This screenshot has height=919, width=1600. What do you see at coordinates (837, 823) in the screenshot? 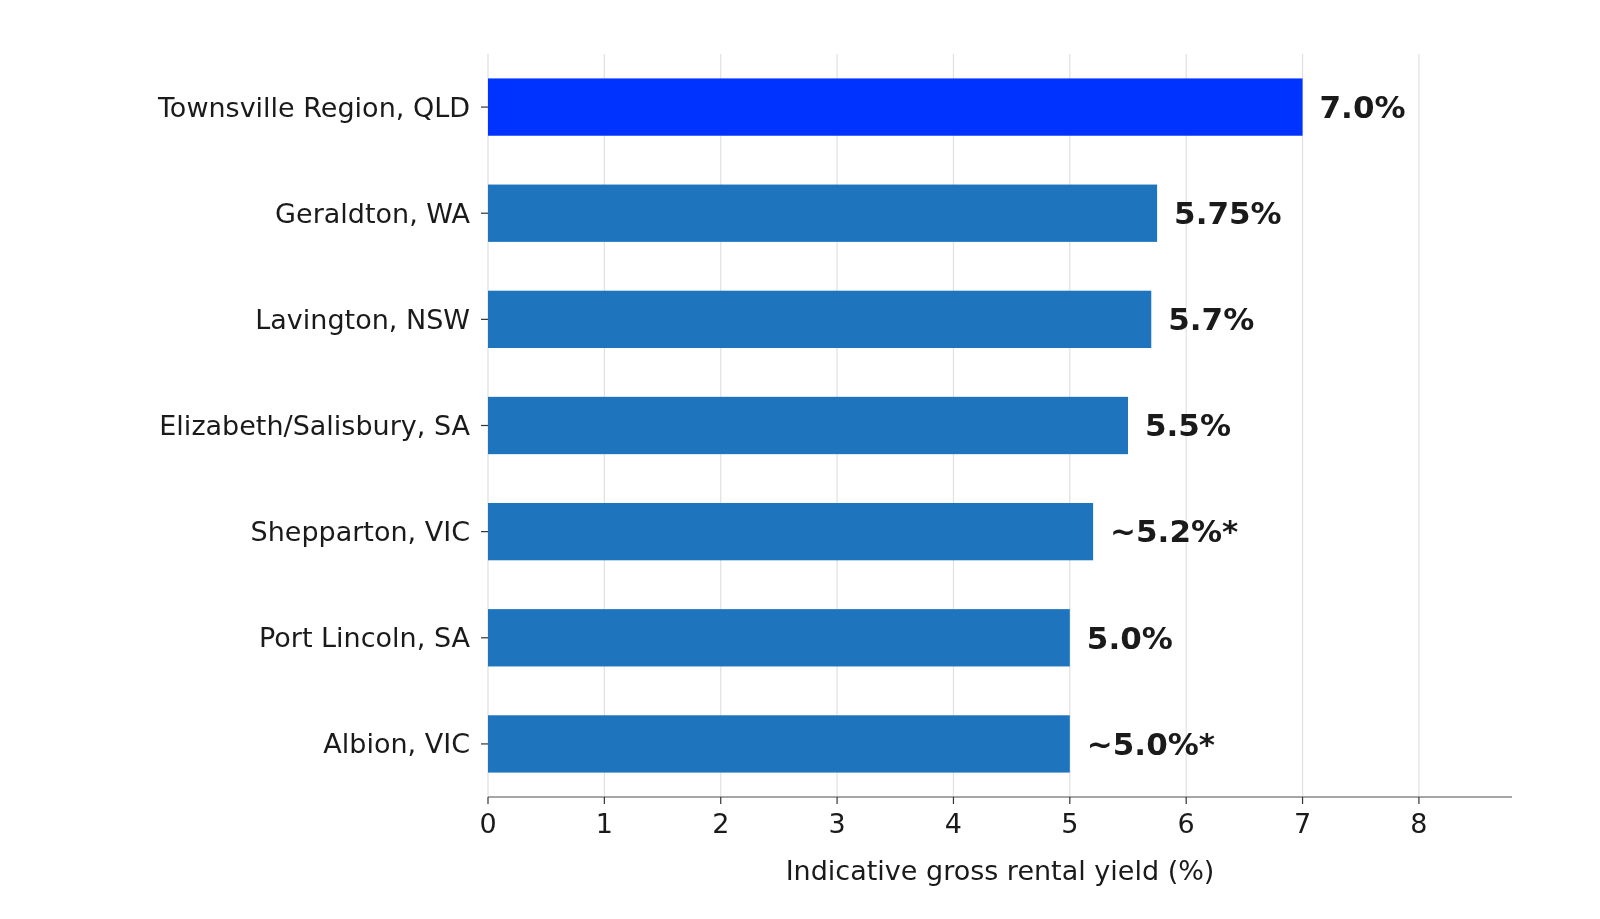
I see `x-tick-label: 3` at bounding box center [837, 823].